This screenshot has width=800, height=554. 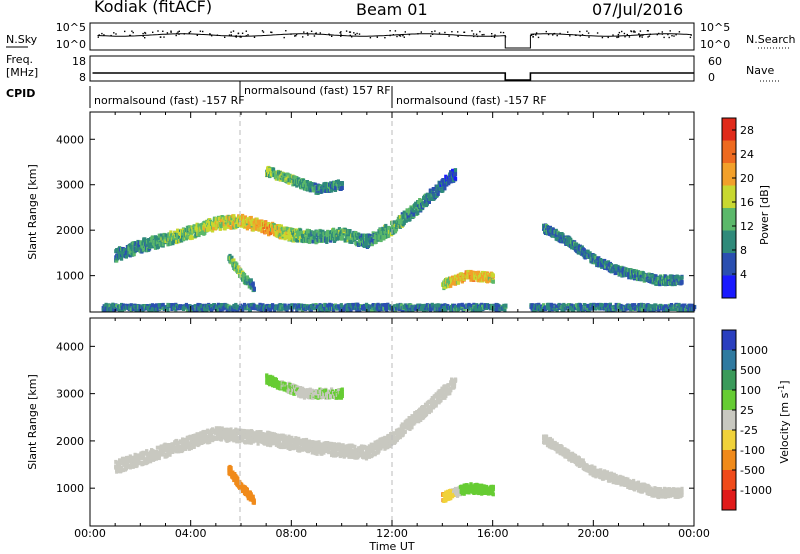 What do you see at coordinates (729, 174) in the screenshot?
I see `colorbar-swatch` at bounding box center [729, 174].